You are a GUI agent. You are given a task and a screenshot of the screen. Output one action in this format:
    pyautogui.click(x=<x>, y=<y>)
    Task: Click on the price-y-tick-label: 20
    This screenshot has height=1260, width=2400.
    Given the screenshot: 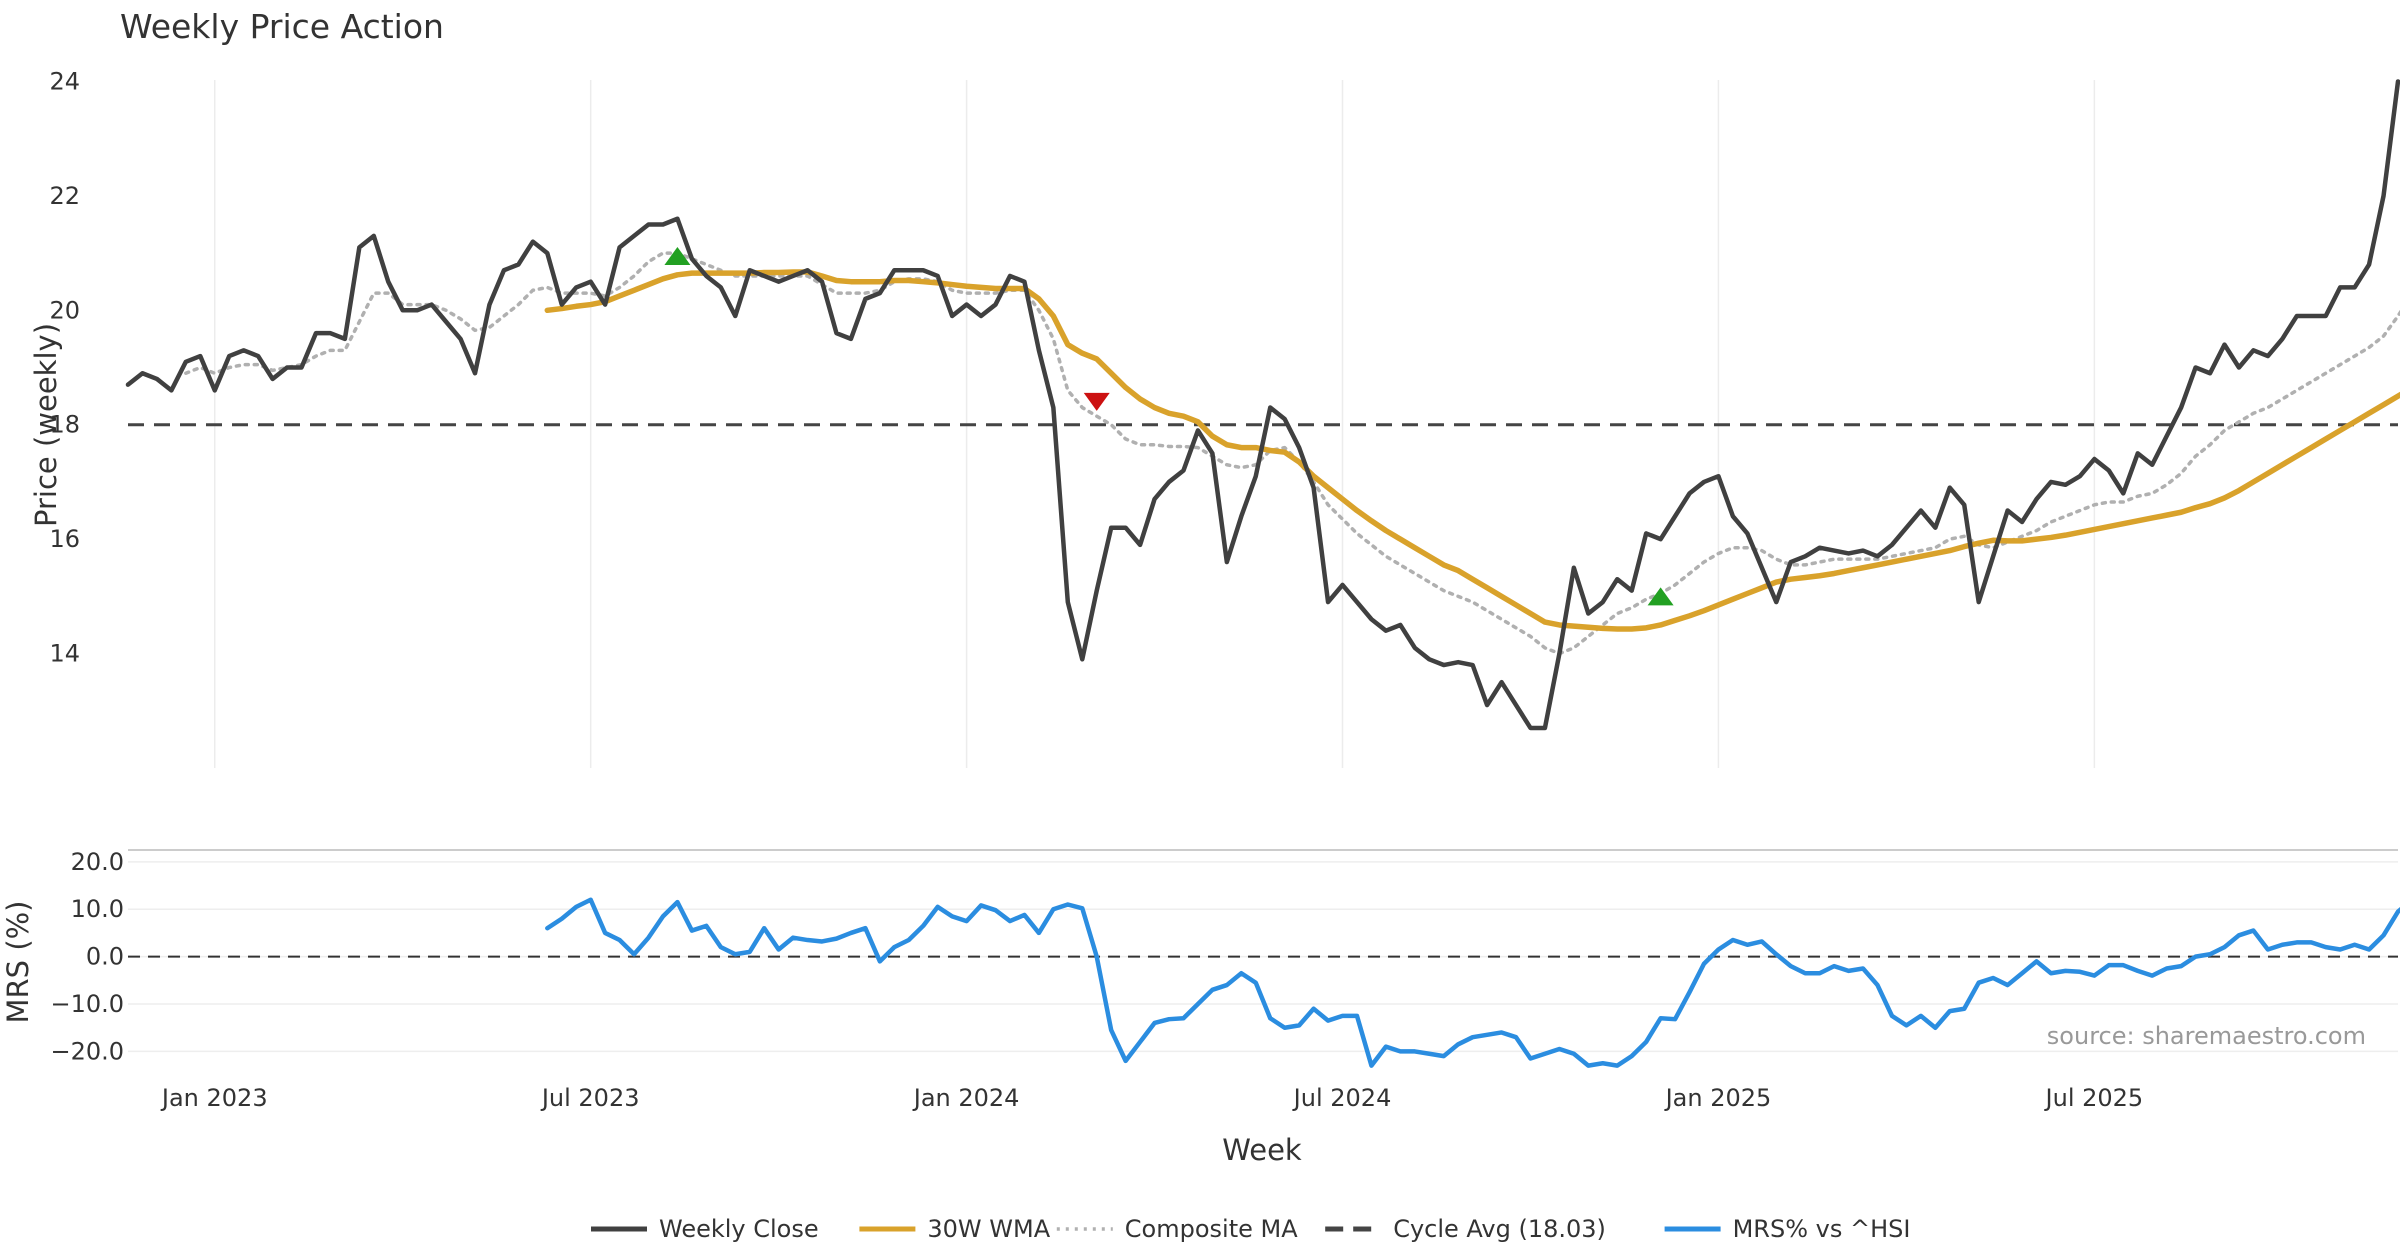 What is the action you would take?
    pyautogui.click(x=64, y=310)
    